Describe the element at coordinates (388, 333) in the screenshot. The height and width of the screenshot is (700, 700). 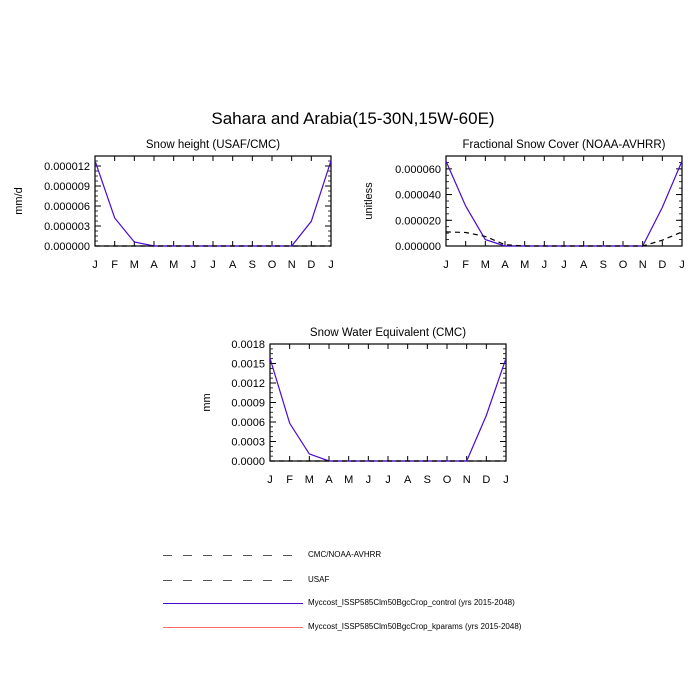
I see `chart-title: Snow Water Equivalent (CMC)` at that location.